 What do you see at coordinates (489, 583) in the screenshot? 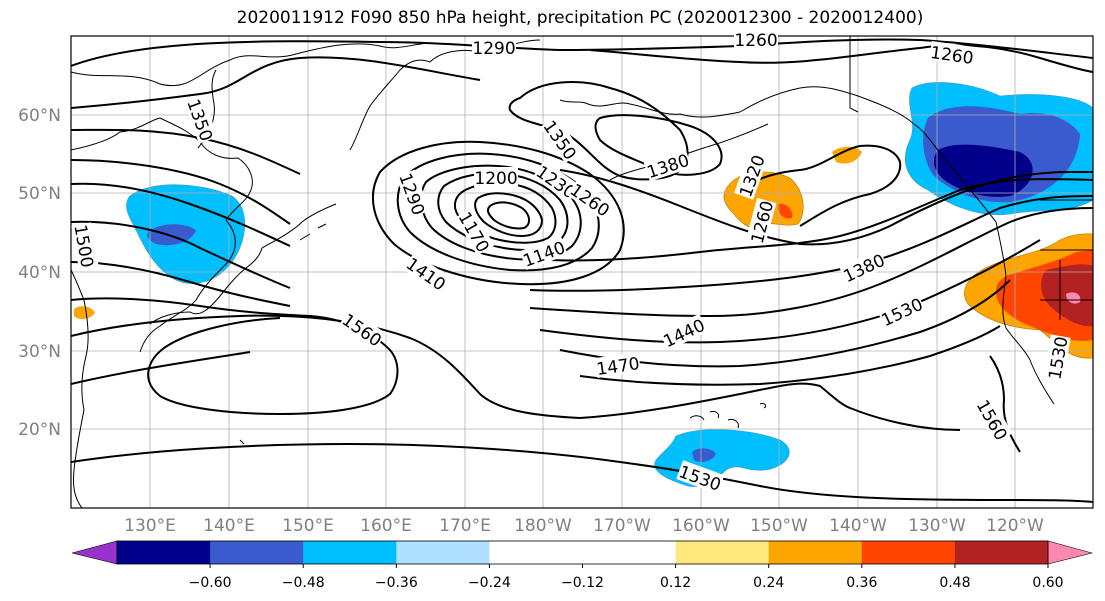
I see `colorbar-tick-label: −0.24` at bounding box center [489, 583].